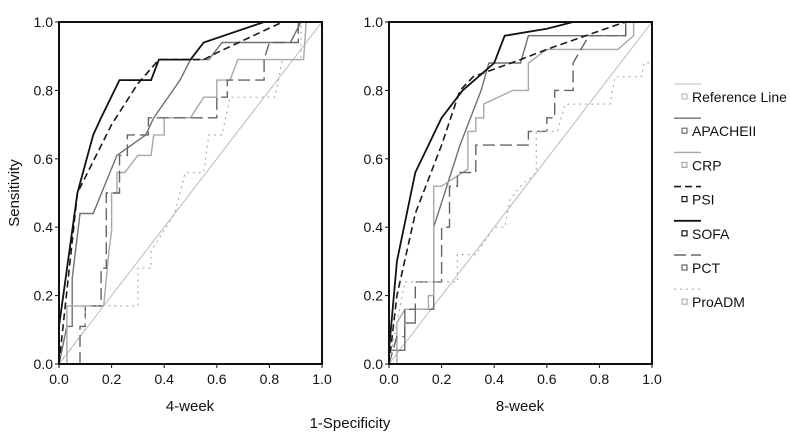  I want to click on legend-item-reference-line: Reference Line, so click(730, 94).